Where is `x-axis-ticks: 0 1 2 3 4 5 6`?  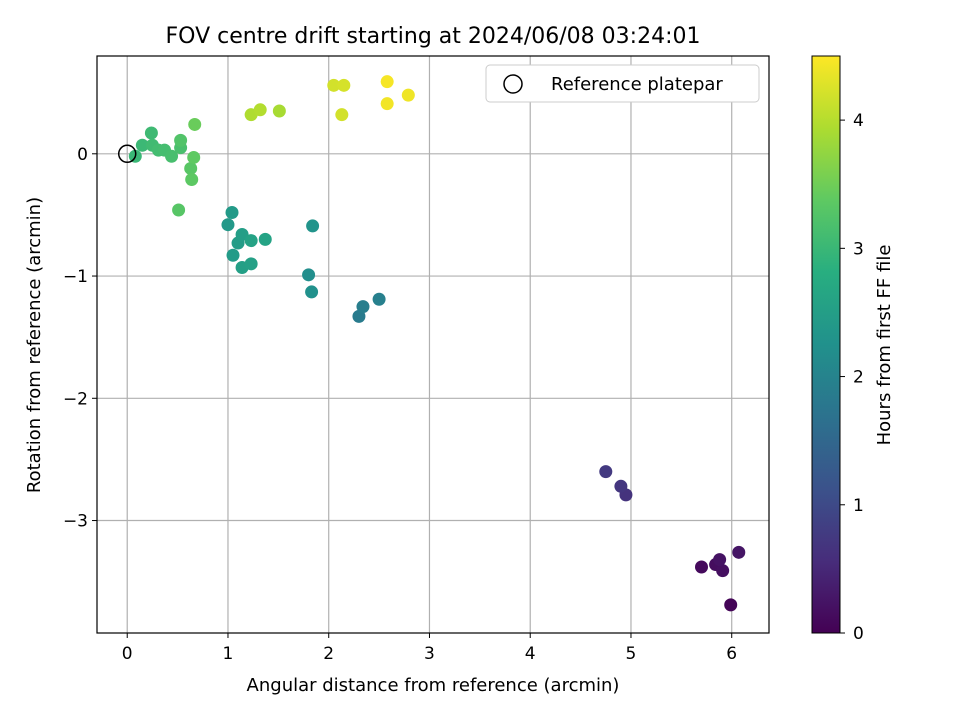
x-axis-ticks: 0 1 2 3 4 5 6 is located at coordinates (429, 648).